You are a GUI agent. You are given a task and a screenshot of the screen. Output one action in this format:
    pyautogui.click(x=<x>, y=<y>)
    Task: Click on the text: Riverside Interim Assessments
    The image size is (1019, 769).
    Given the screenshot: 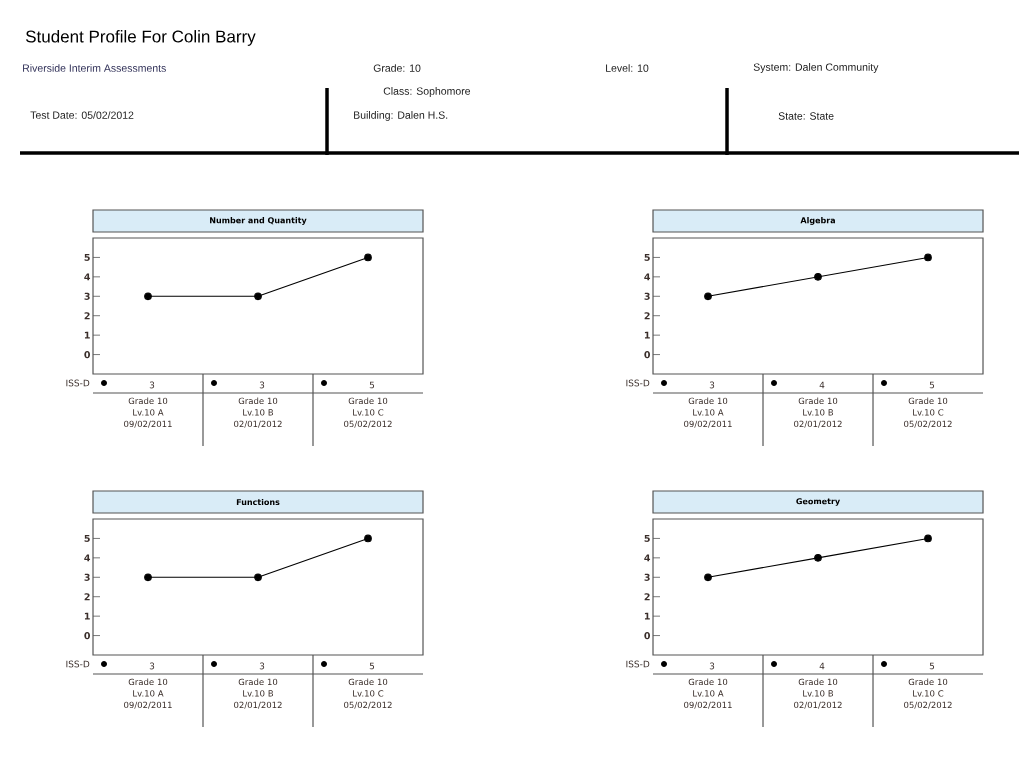 What is the action you would take?
    pyautogui.click(x=94, y=68)
    